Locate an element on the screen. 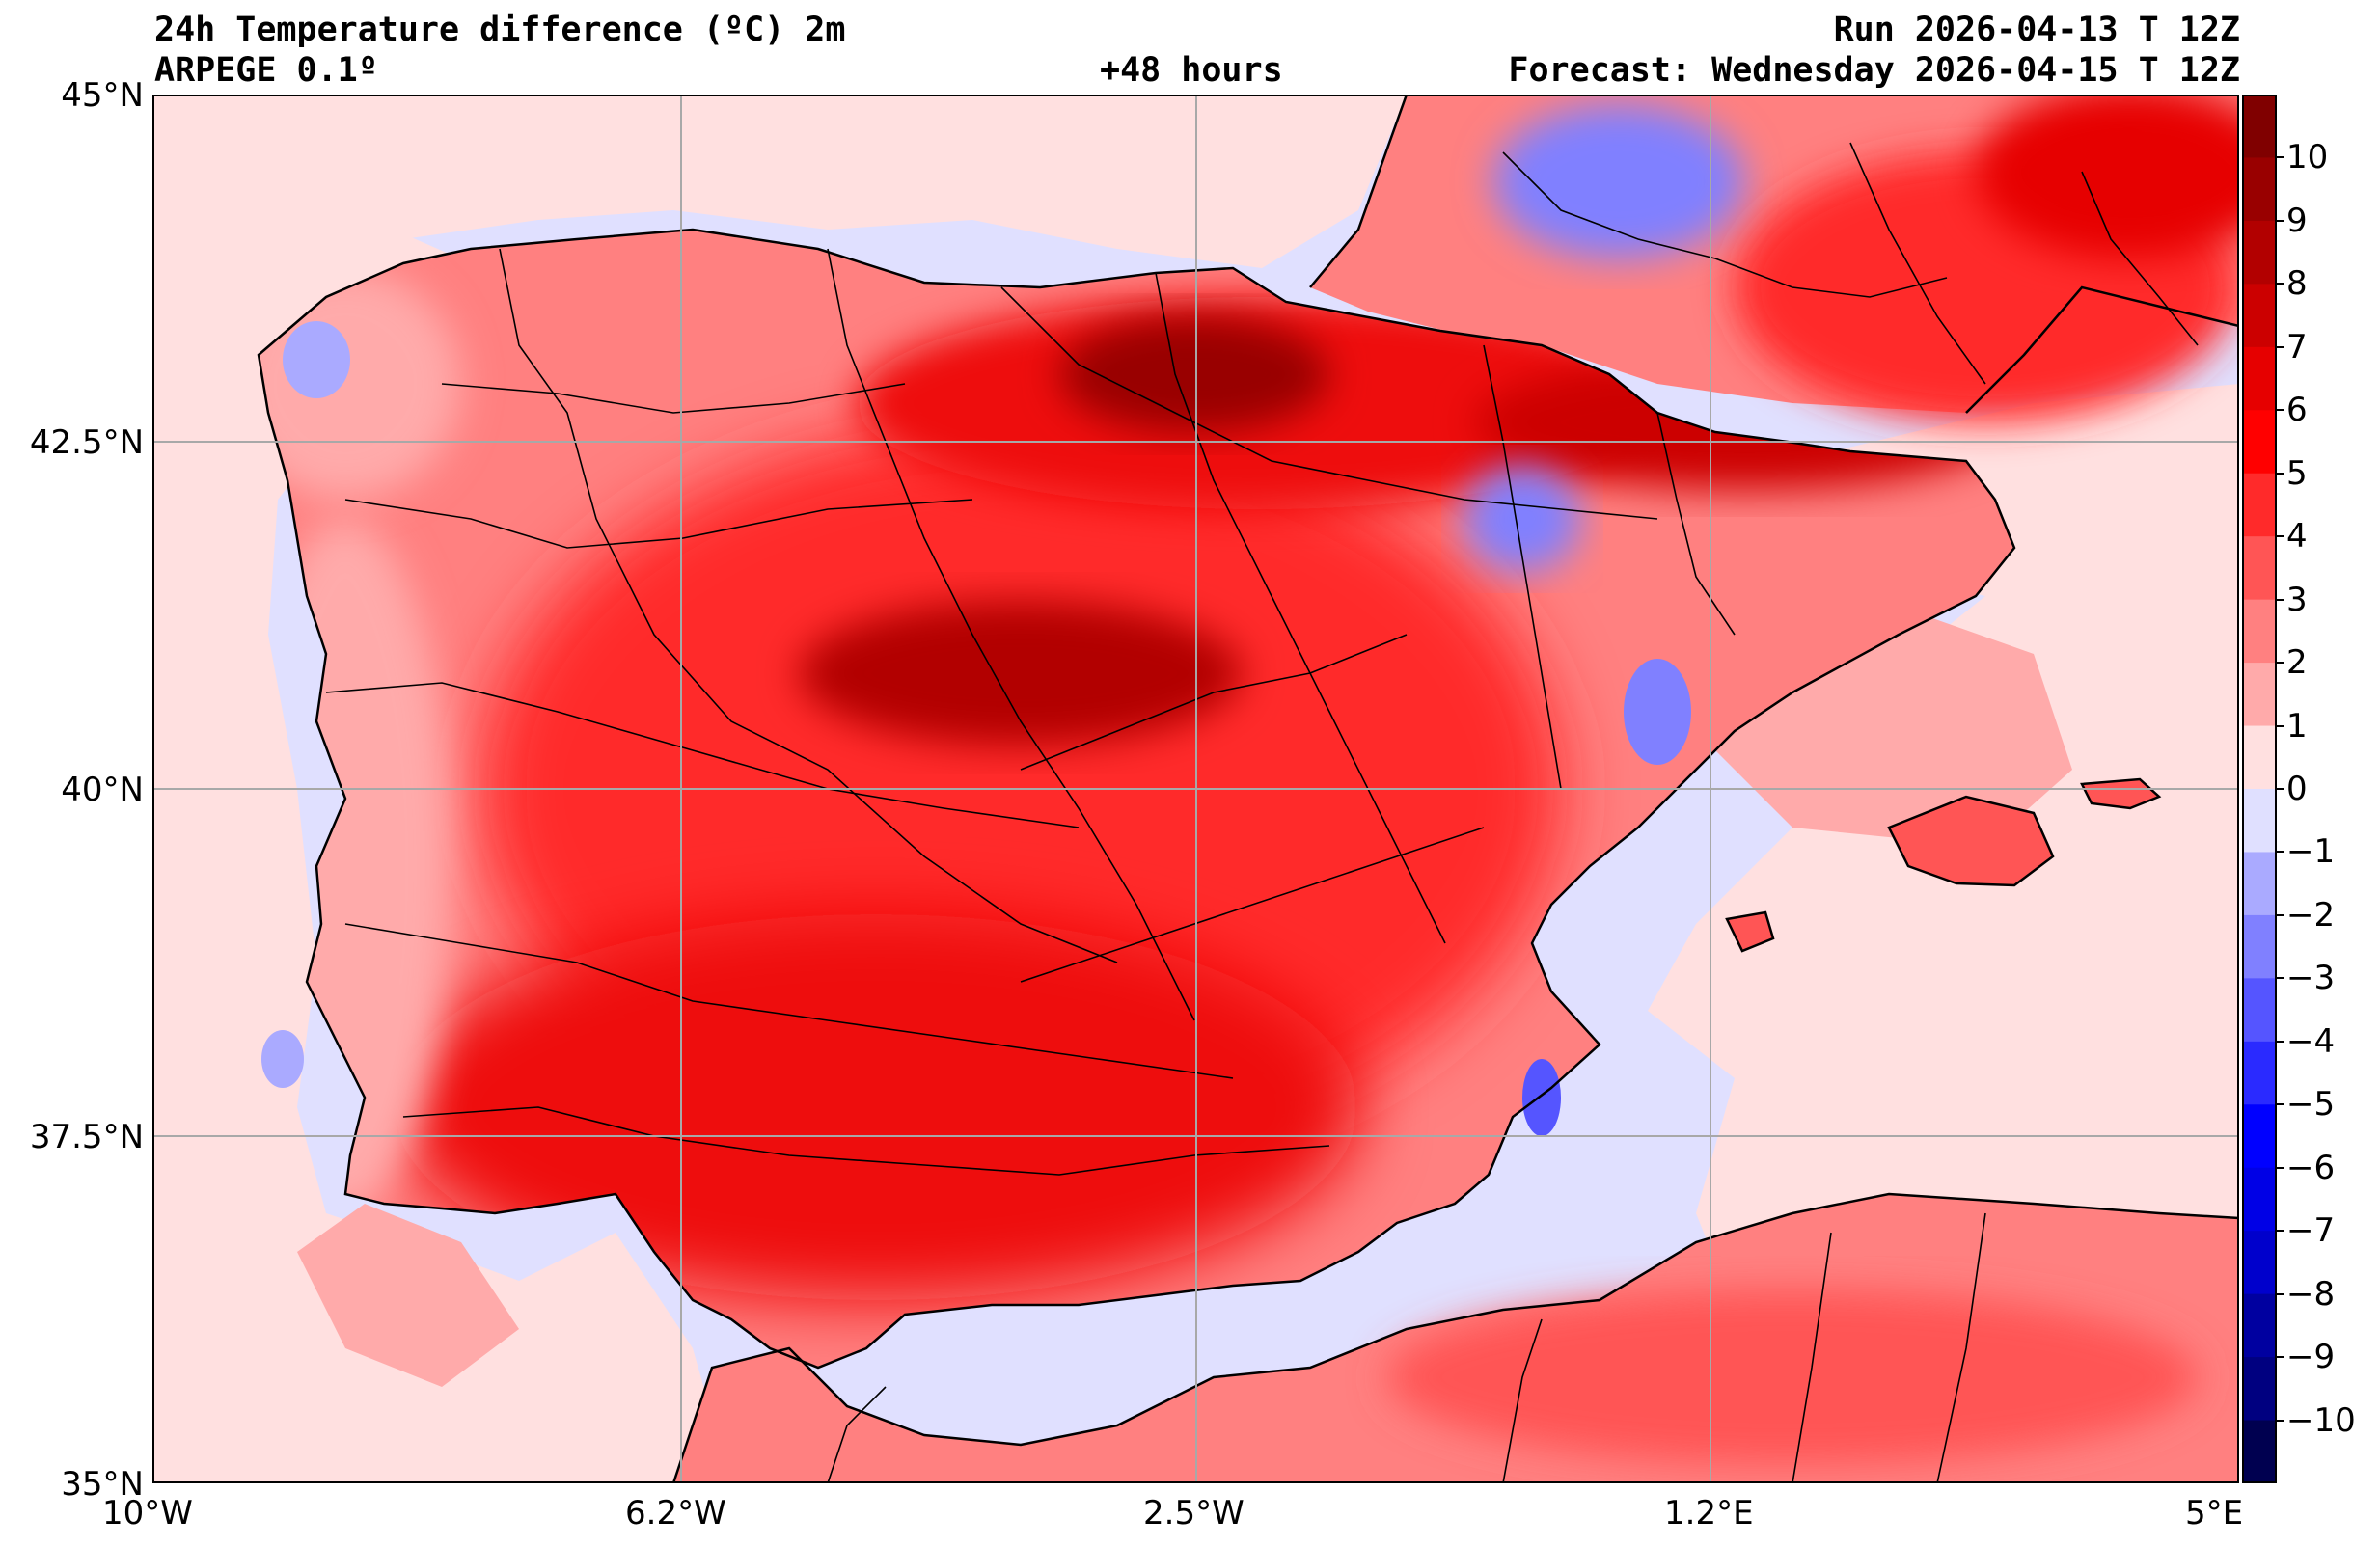 This screenshot has height=1547, width=2380. colorbar-tick-label: −2 is located at coordinates (2311, 915).